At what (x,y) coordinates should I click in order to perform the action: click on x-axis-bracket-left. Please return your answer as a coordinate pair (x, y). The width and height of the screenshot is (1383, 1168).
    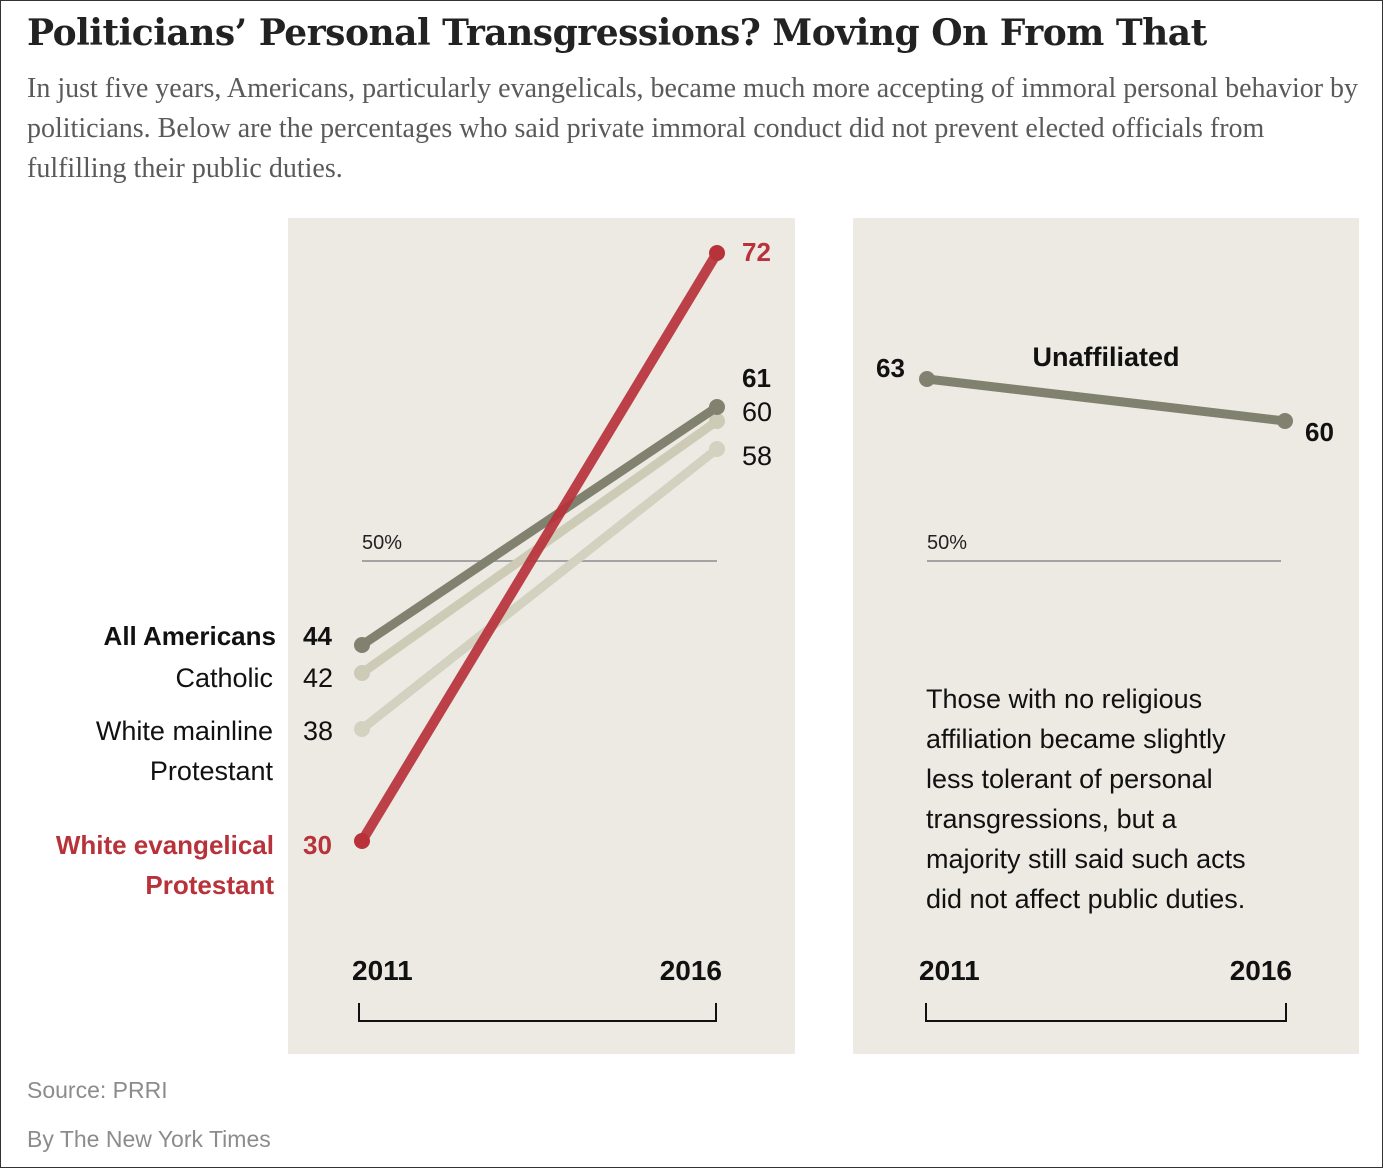
    Looking at the image, I should click on (537, 1012).